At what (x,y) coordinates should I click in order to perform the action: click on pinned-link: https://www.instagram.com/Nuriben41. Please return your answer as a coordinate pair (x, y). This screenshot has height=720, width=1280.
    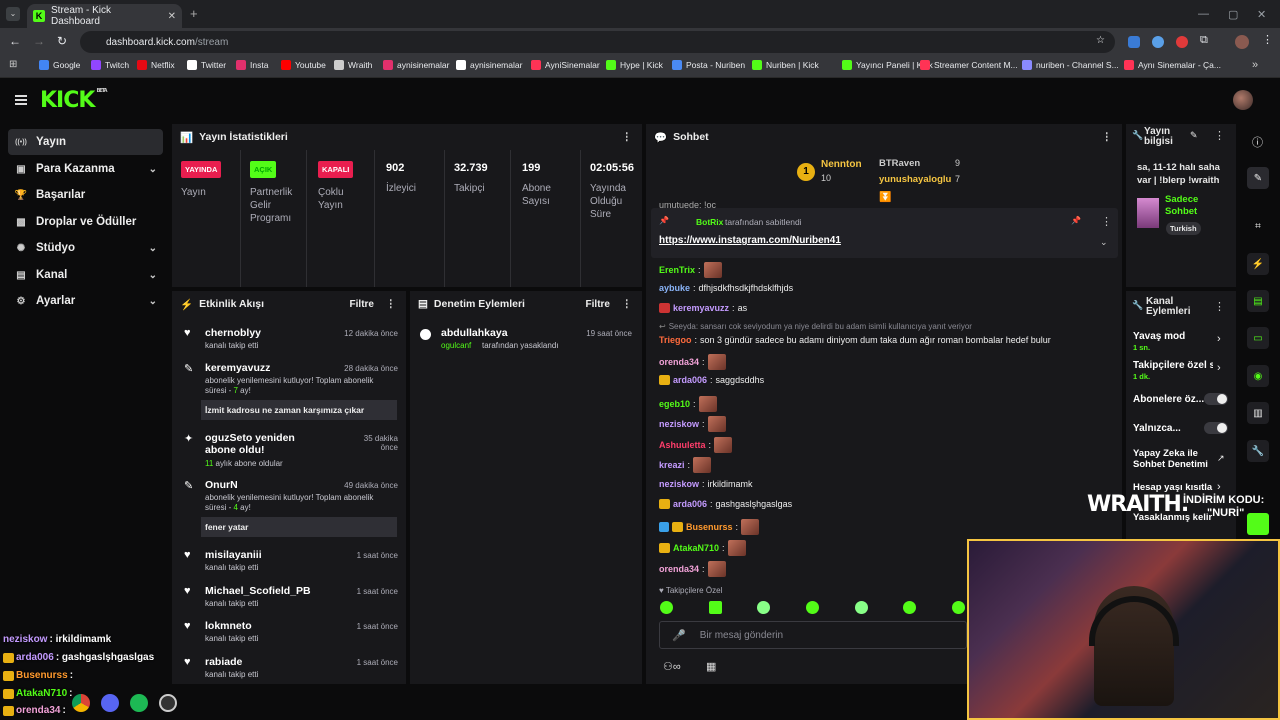
    Looking at the image, I should click on (750, 240).